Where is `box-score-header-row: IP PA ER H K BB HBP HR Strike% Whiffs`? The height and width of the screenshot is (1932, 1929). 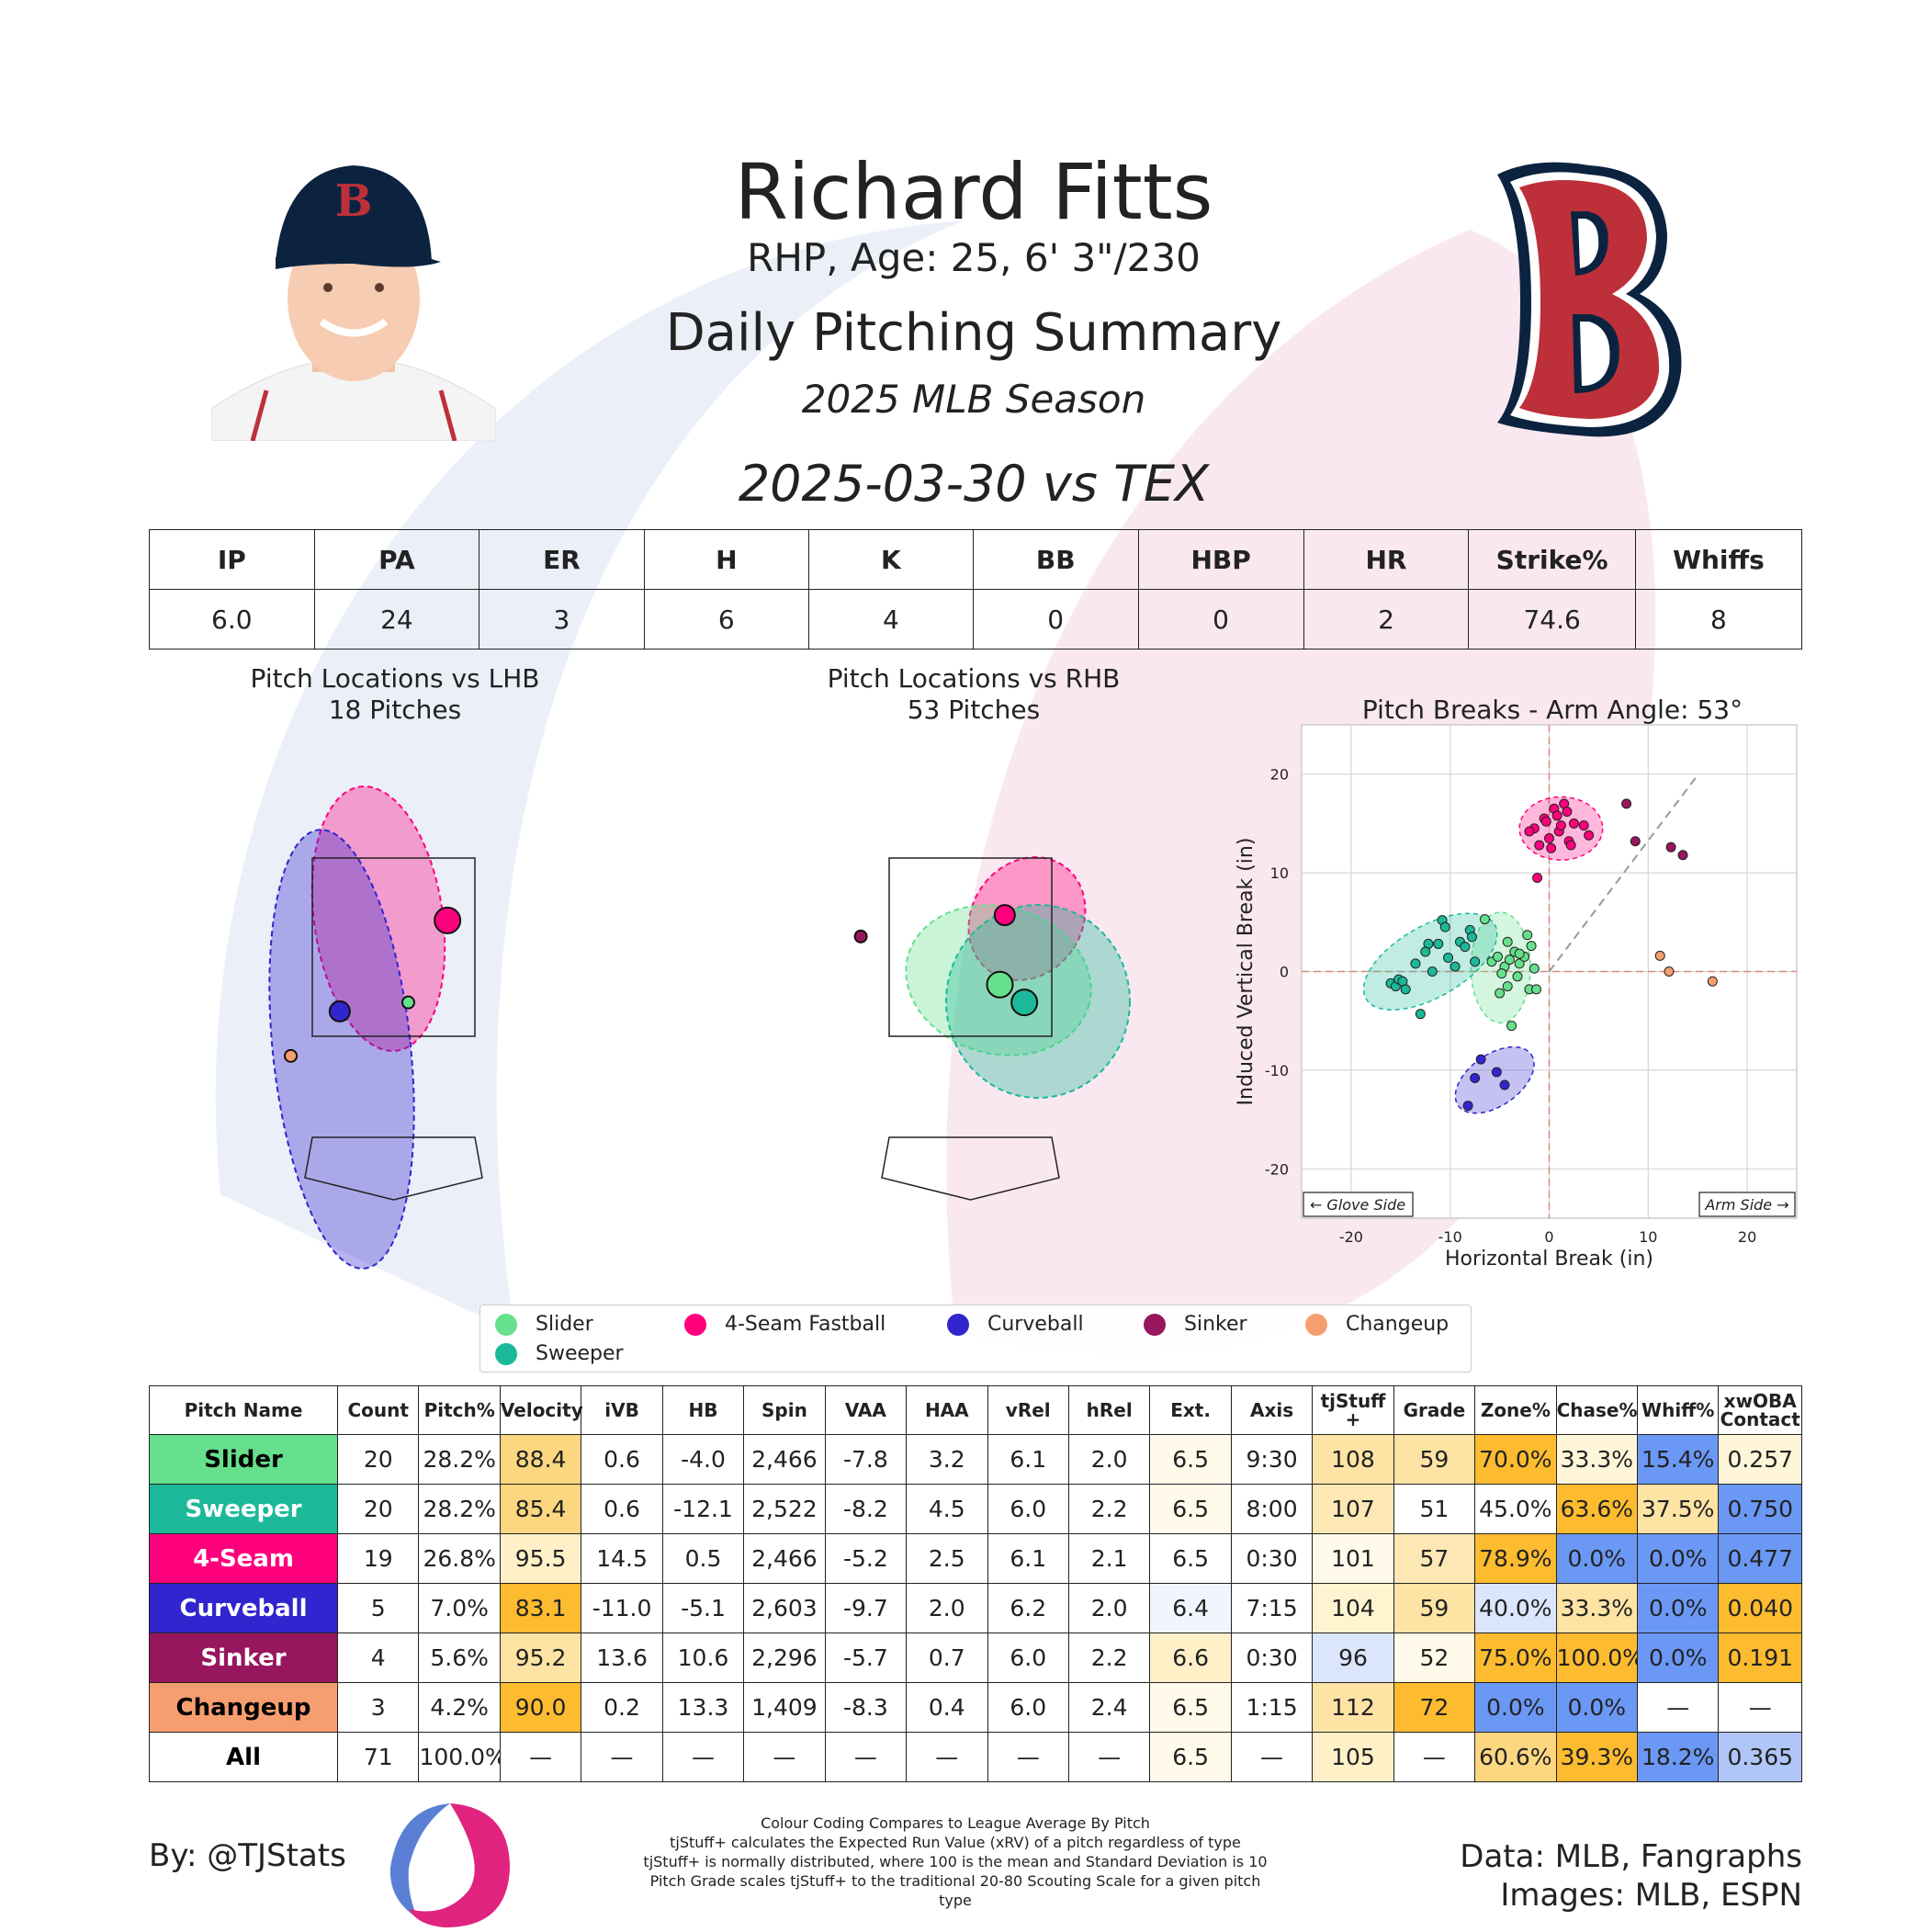 box-score-header-row: IP PA ER H K BB HBP HR Strike% Whiffs is located at coordinates (976, 559).